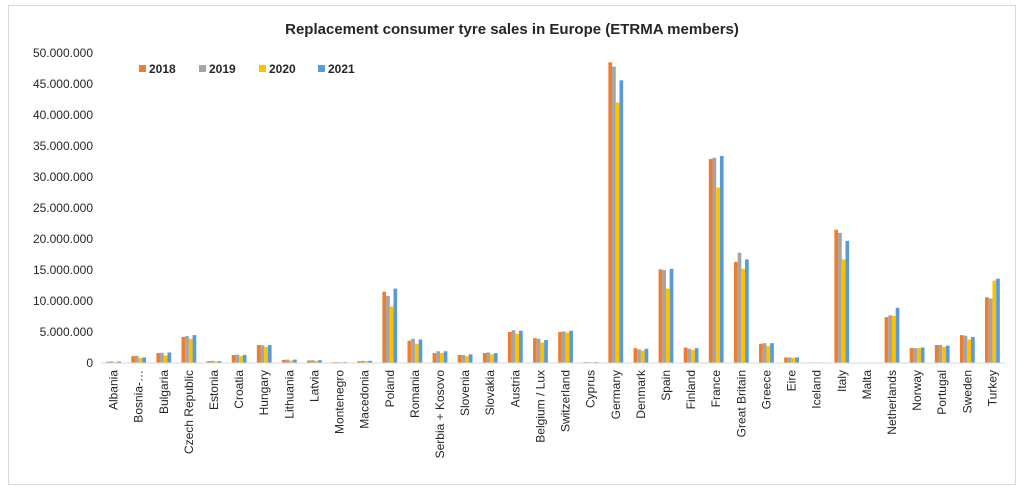  I want to click on bar-2018-spain, so click(660, 316).